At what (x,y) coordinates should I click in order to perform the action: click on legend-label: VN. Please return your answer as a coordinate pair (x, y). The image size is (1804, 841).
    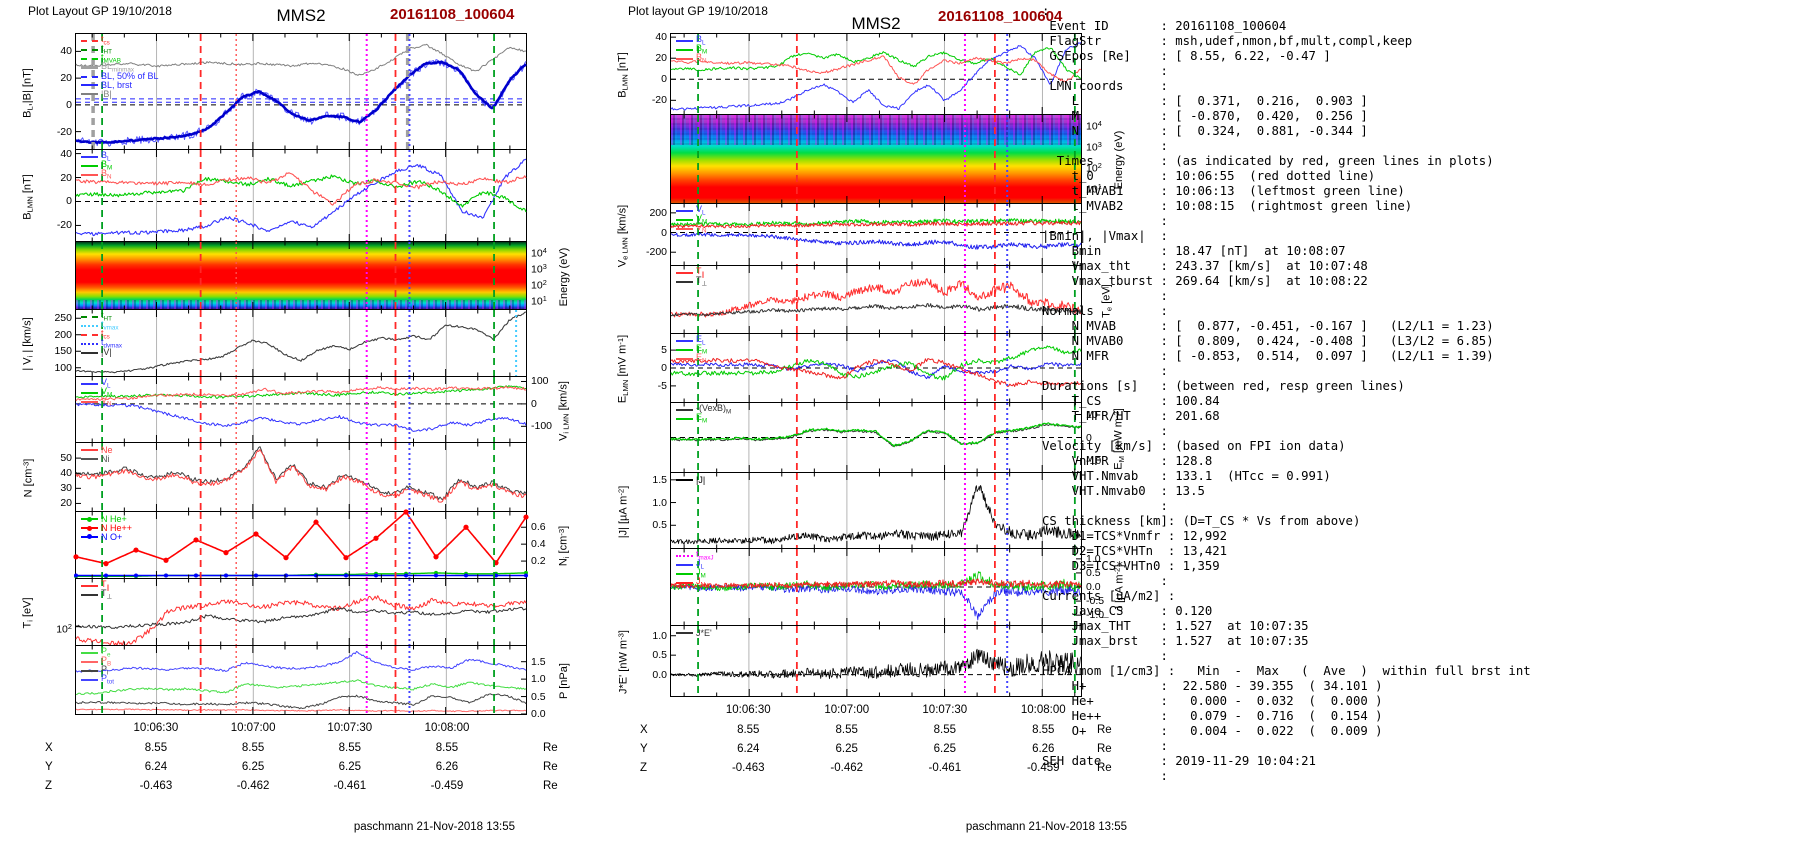
    Looking at the image, I should click on (106, 401).